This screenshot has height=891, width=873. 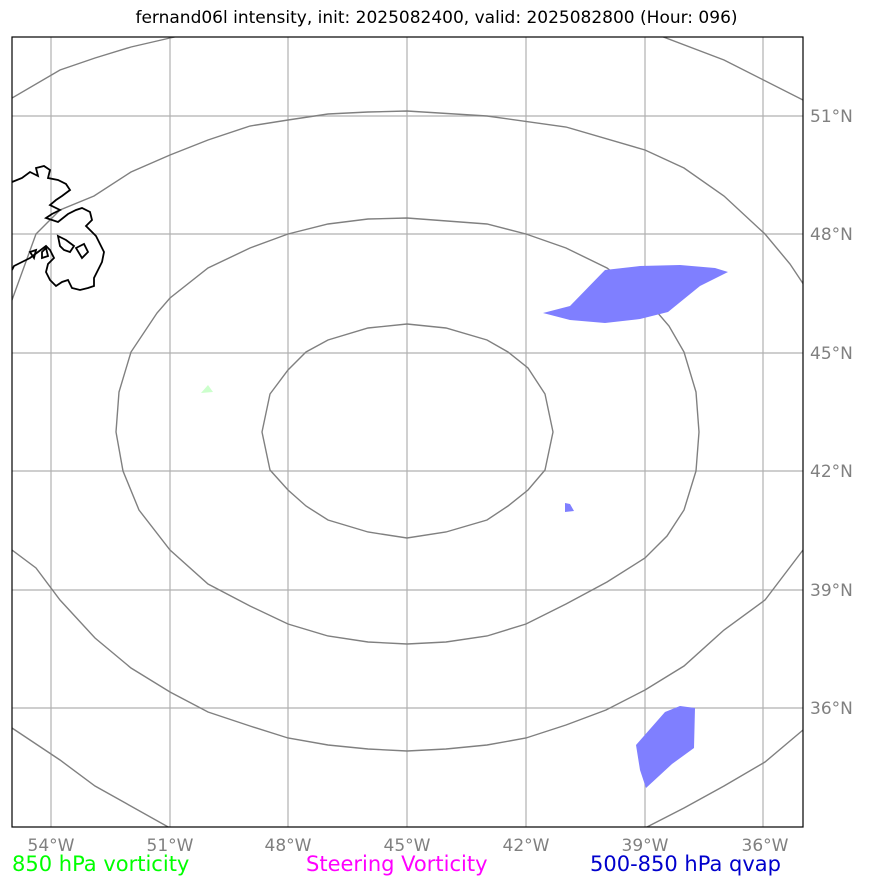 I want to click on lon-tick-39w: 39°W, so click(x=645, y=846).